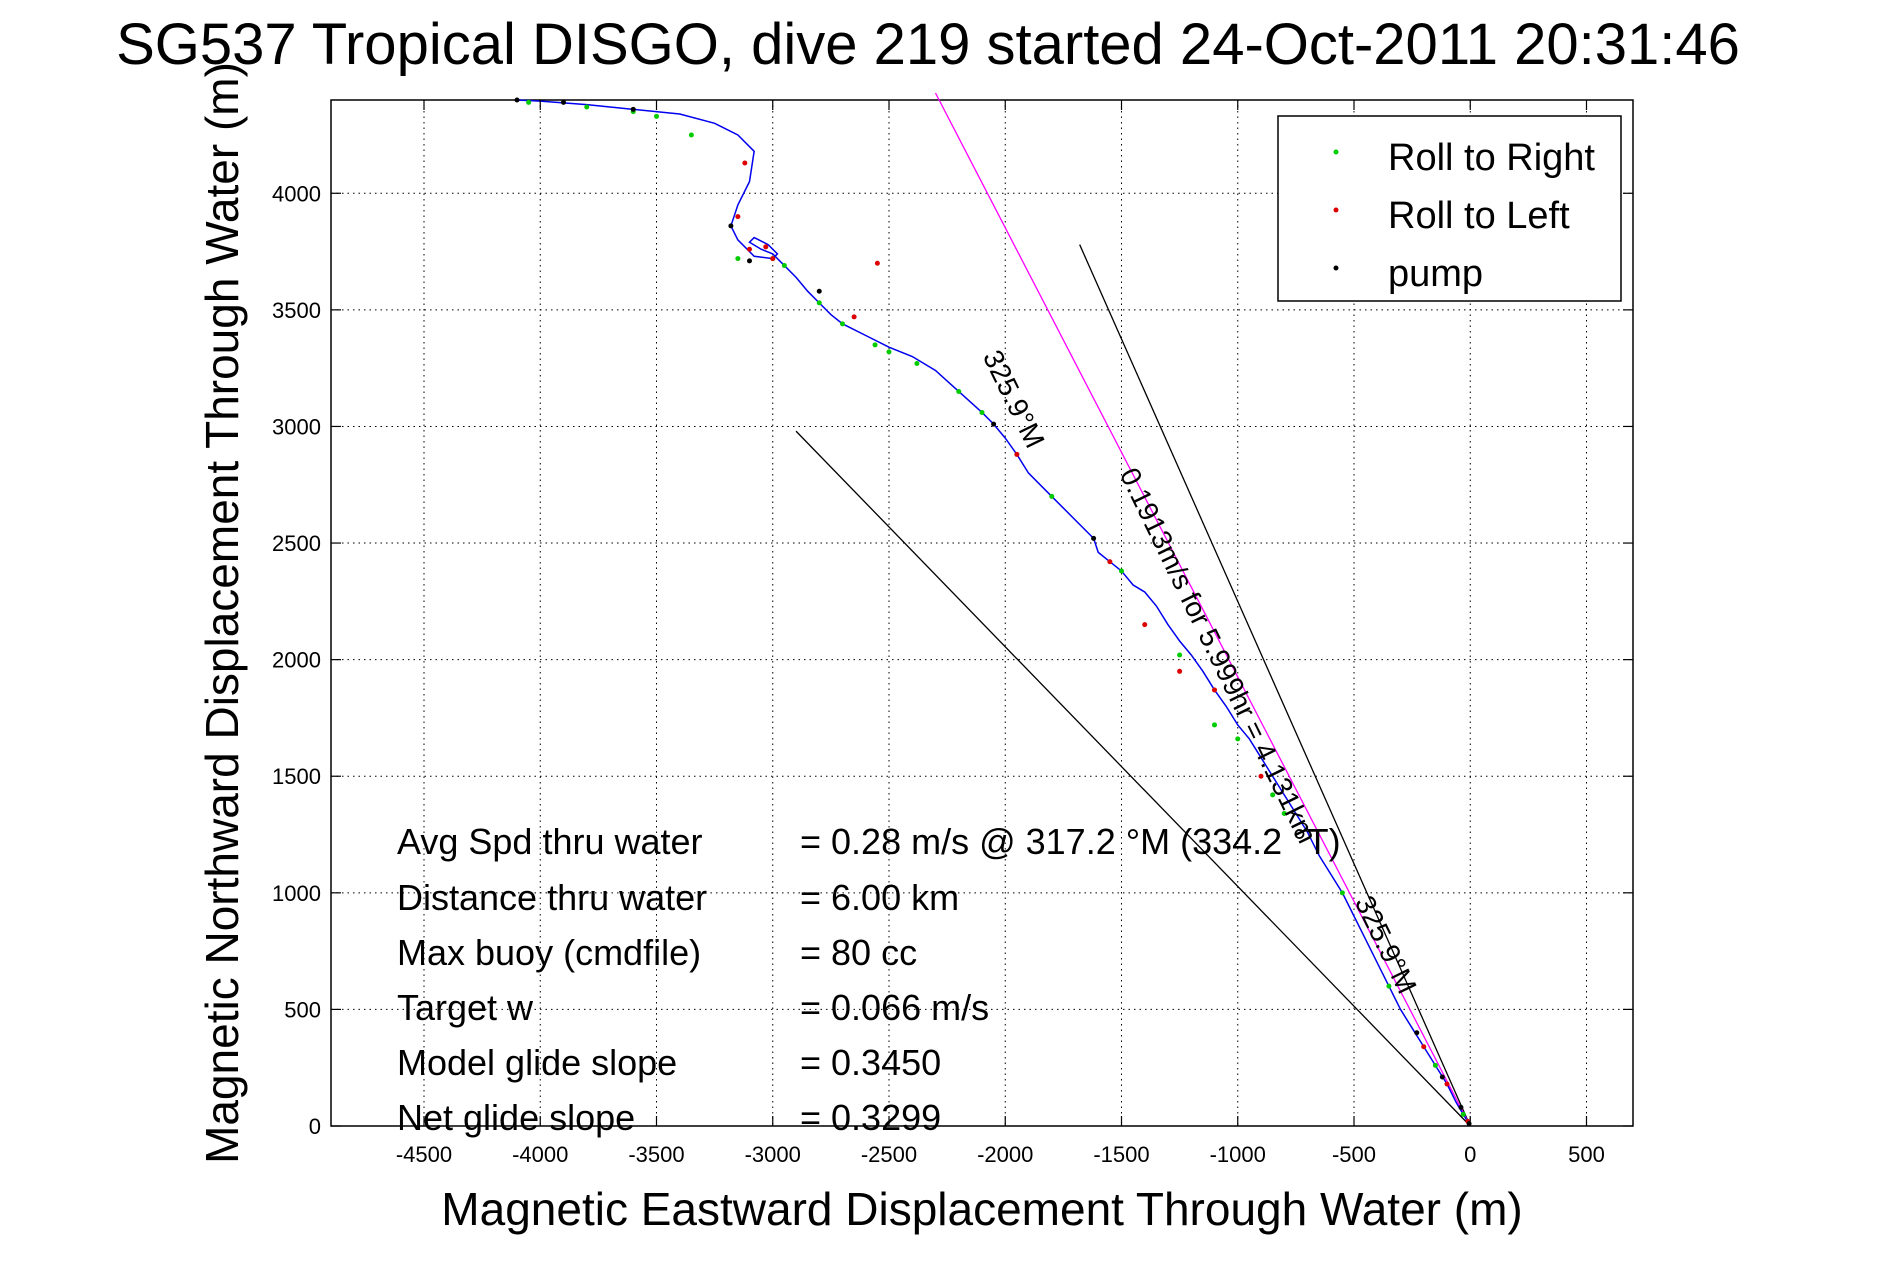 The image size is (1891, 1262). What do you see at coordinates (549, 952) in the screenshot?
I see `stat-label: Max buoy (cmdfile)` at bounding box center [549, 952].